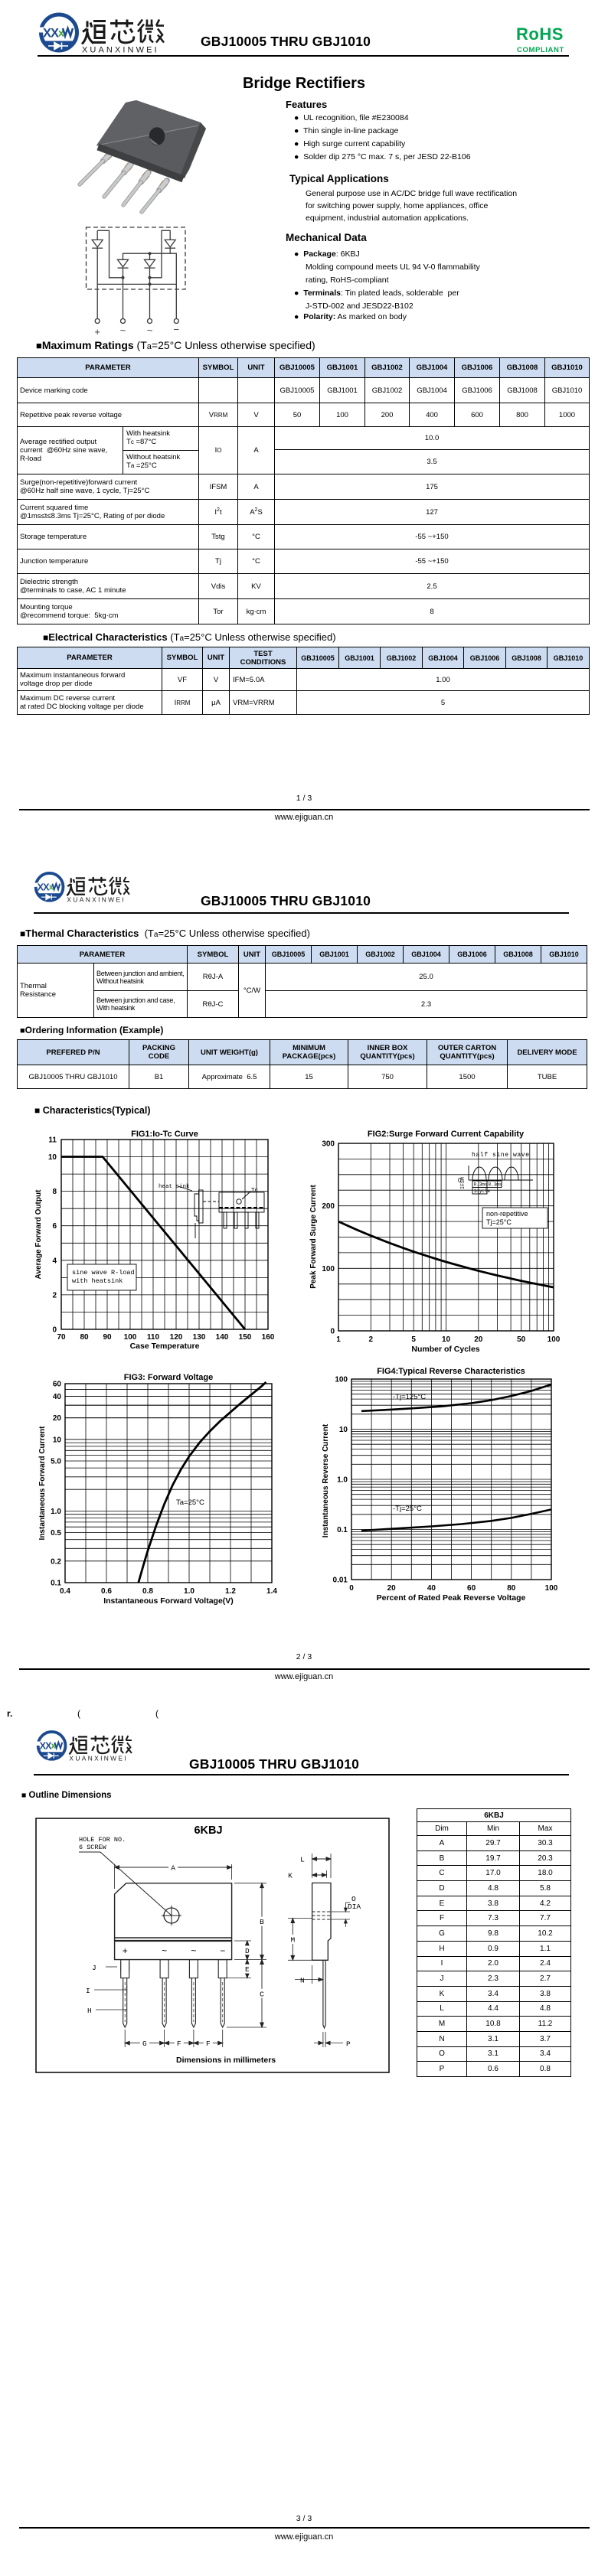 The height and width of the screenshot is (2576, 608). Describe the element at coordinates (54, 1261) in the screenshot. I see `svg-text: 4` at that location.